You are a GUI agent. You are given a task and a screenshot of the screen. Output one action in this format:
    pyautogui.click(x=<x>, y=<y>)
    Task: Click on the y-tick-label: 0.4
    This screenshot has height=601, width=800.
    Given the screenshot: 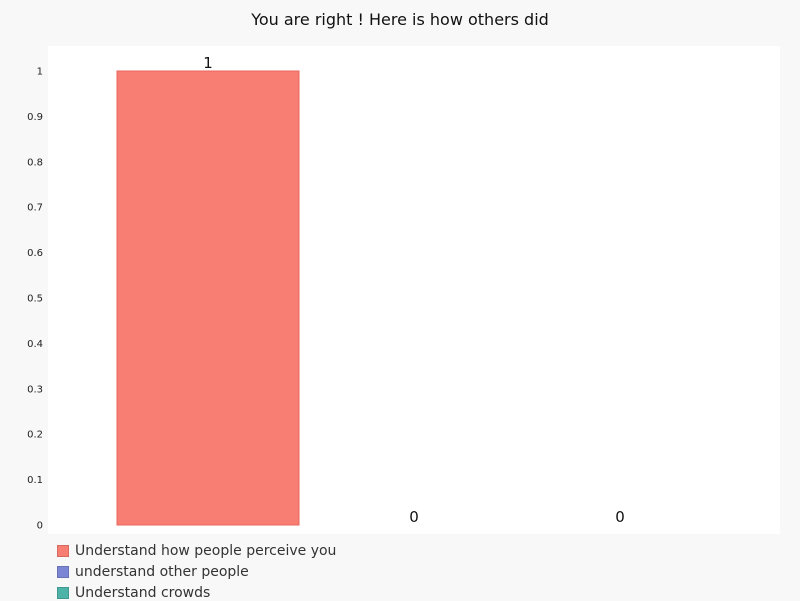 What is the action you would take?
    pyautogui.click(x=35, y=344)
    